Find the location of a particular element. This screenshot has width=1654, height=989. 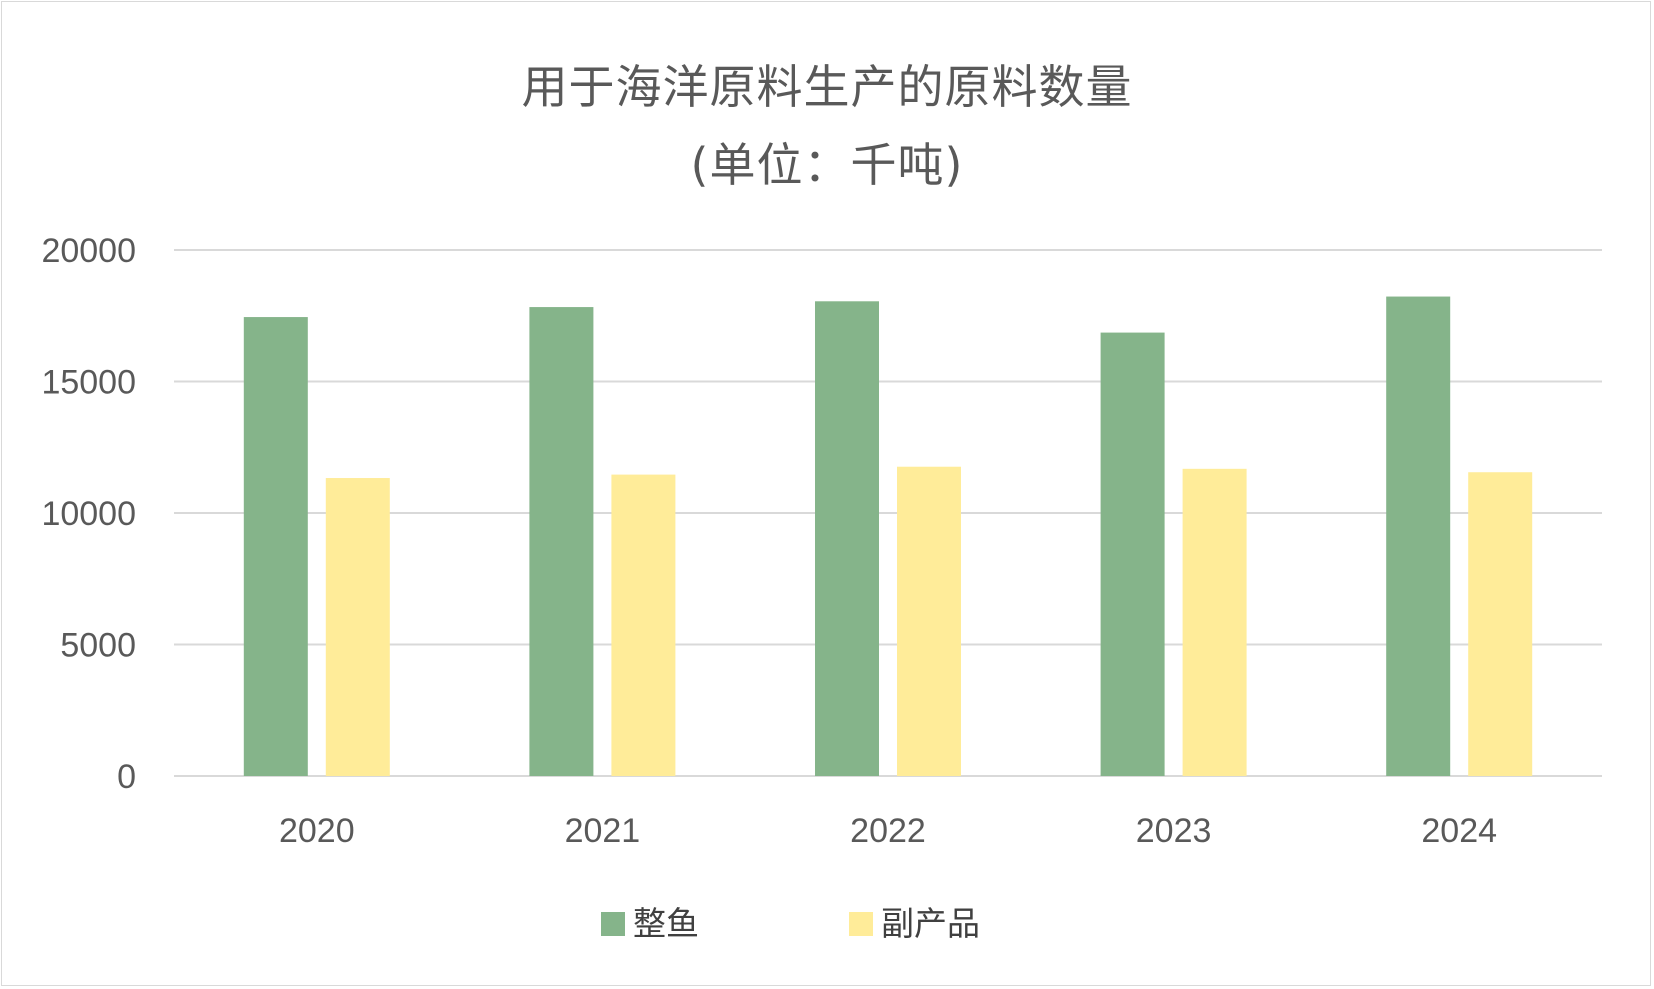

x-tick-label: 2024 is located at coordinates (1459, 831).